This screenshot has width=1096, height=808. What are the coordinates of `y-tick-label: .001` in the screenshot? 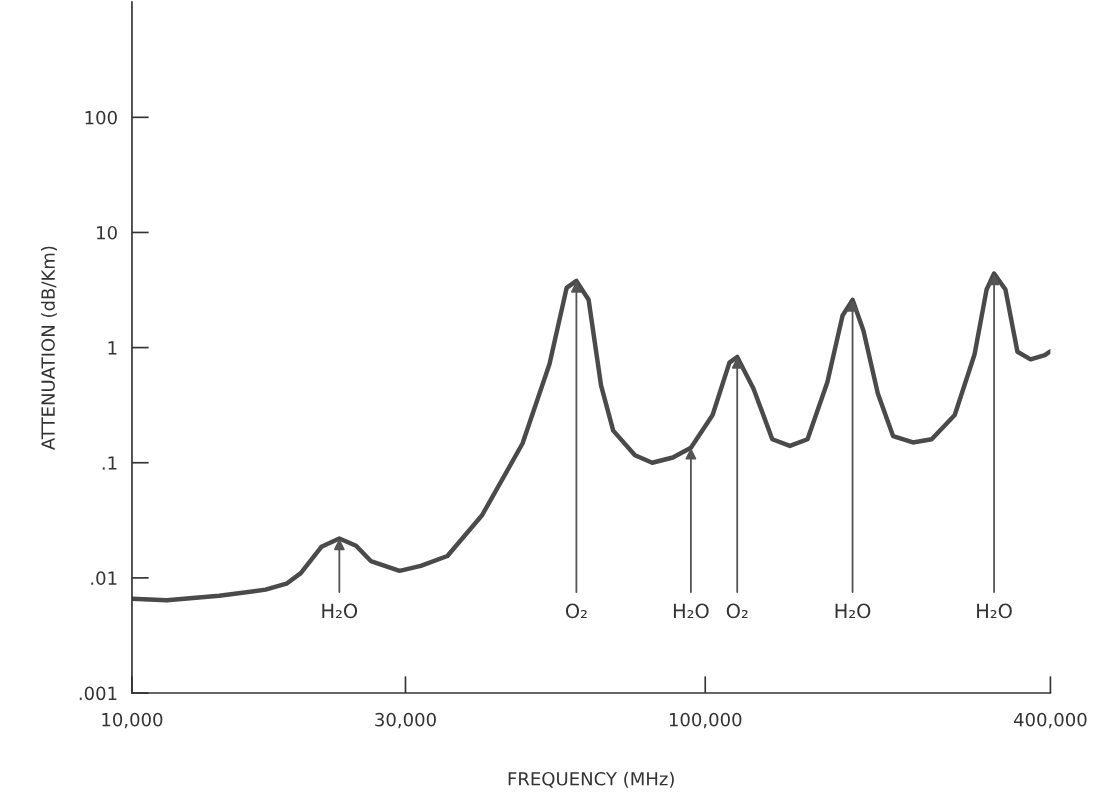 It's located at (98, 693).